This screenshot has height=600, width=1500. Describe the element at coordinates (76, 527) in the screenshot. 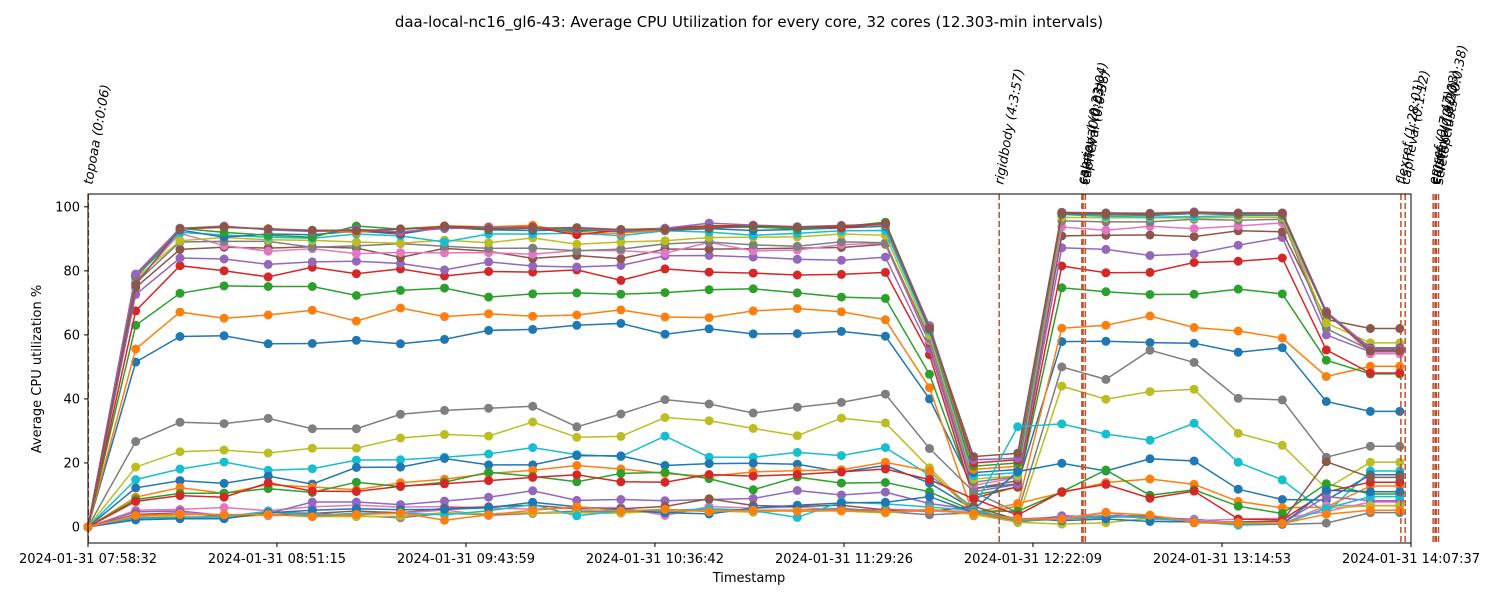

I see `y-tick-label: 0` at that location.